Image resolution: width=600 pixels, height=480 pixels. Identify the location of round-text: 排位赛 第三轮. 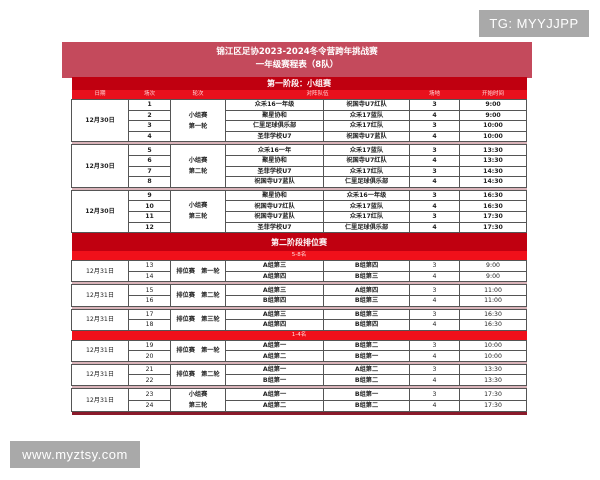
(198, 320).